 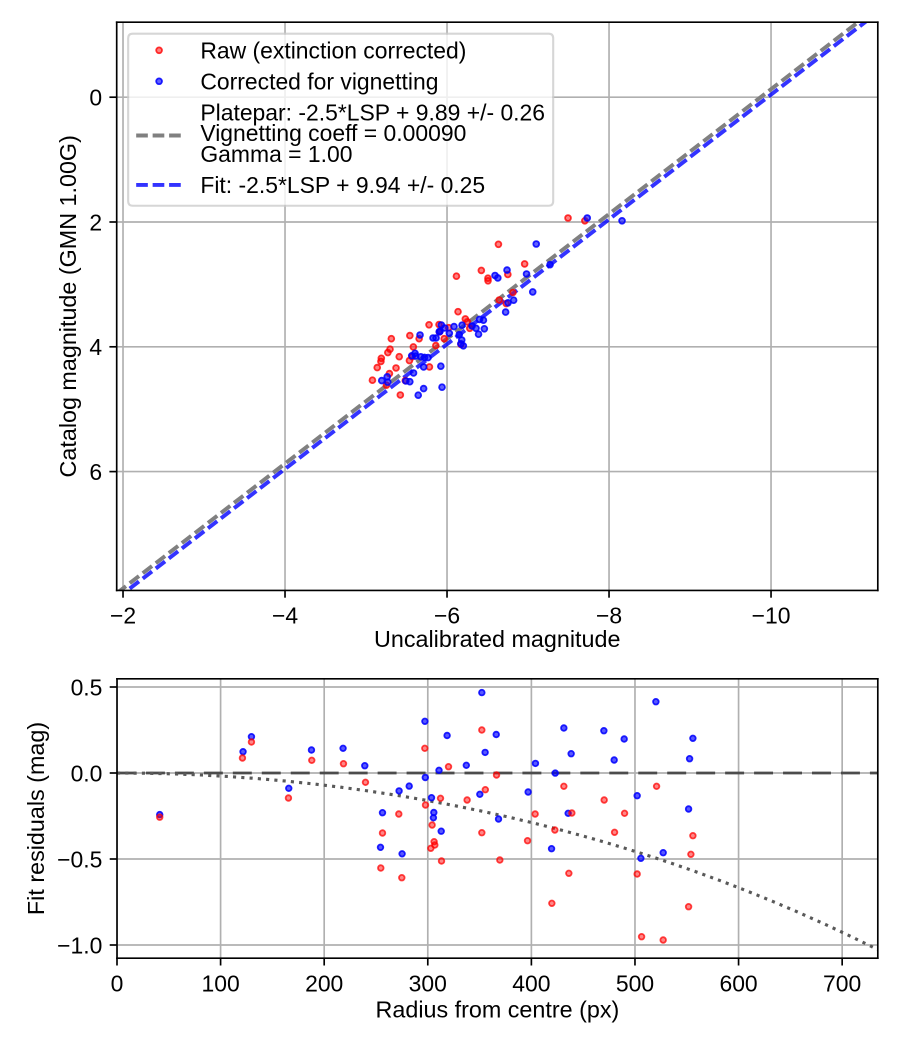 I want to click on svg-text: Raw (extinction corrected), so click(x=333, y=50).